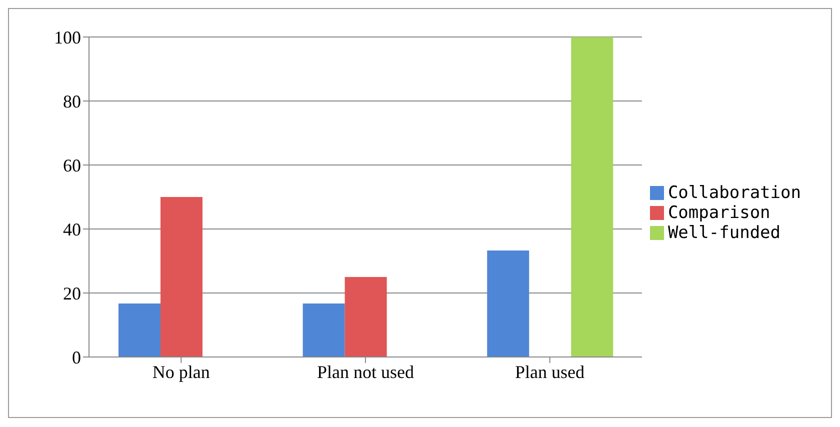  What do you see at coordinates (72, 229) in the screenshot?
I see `y-tick-label: 40` at bounding box center [72, 229].